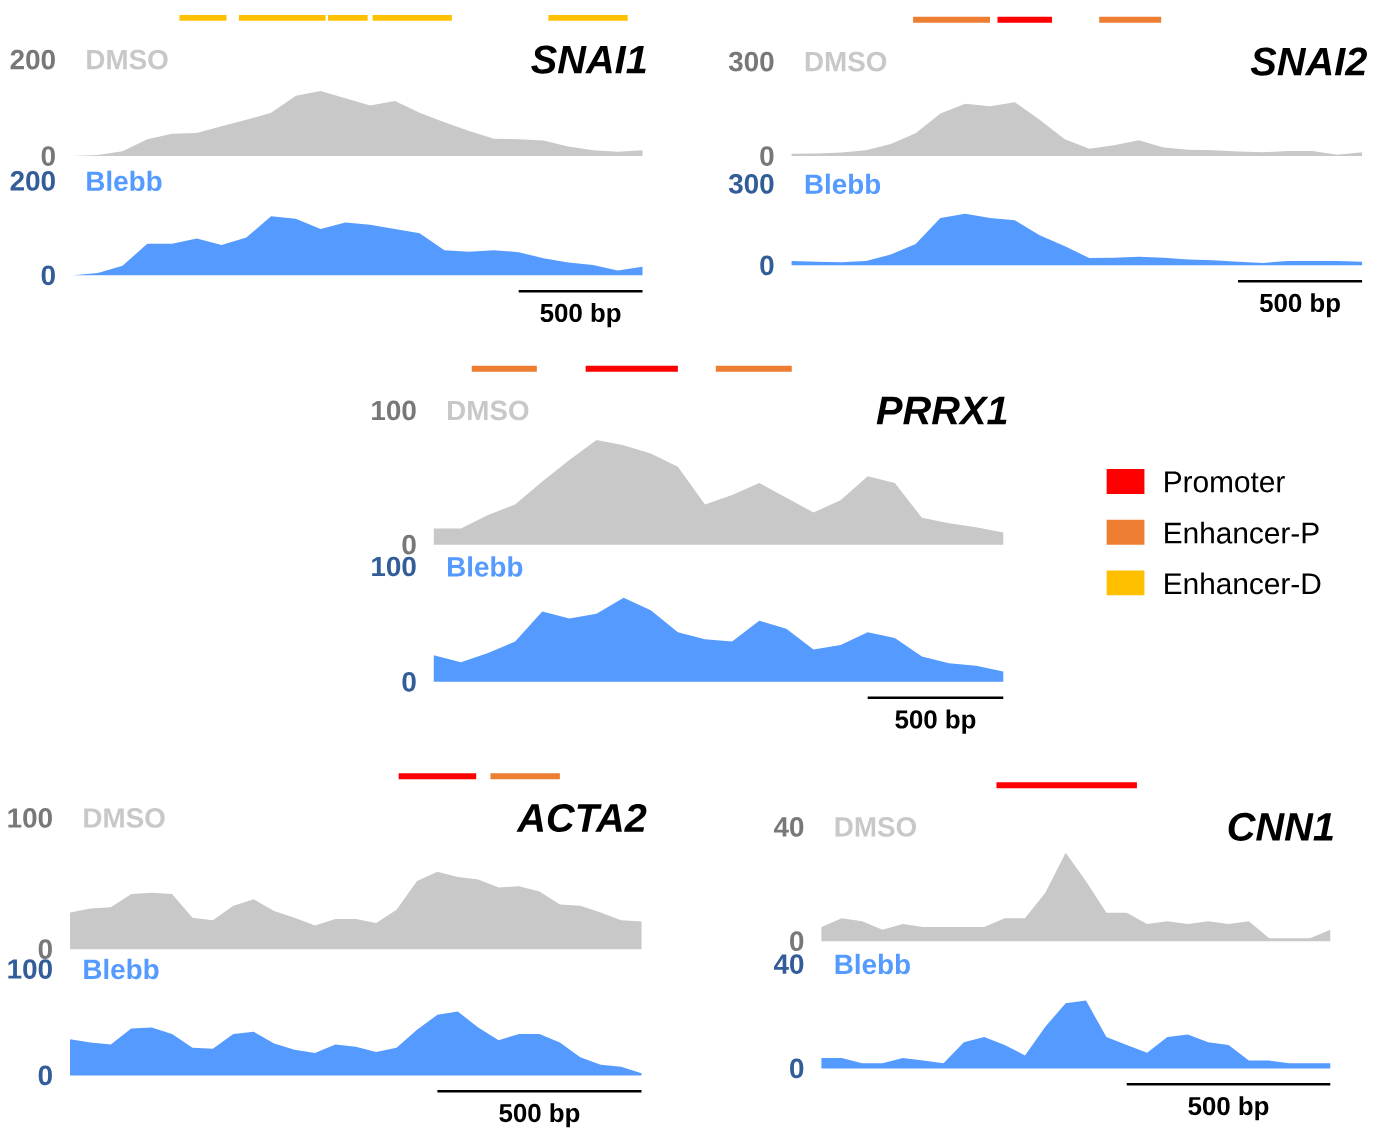 This screenshot has width=1377, height=1134. I want to click on chart-title: ACTA2, so click(581, 818).